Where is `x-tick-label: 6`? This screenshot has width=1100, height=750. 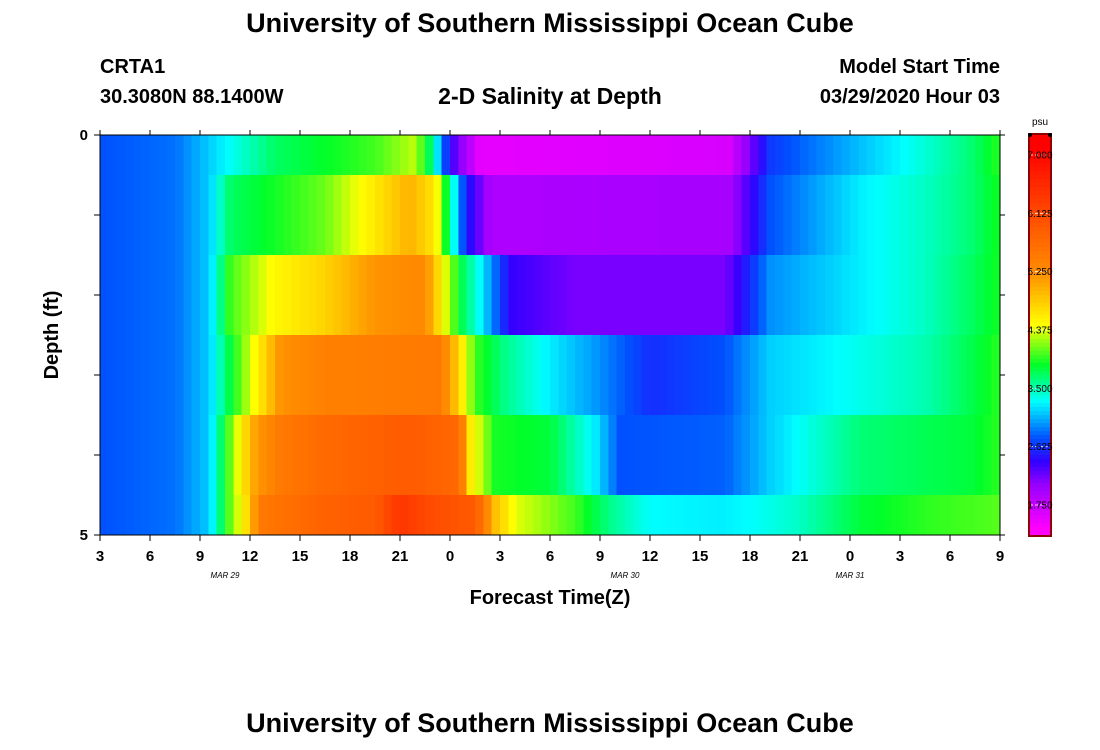 x-tick-label: 6 is located at coordinates (150, 556).